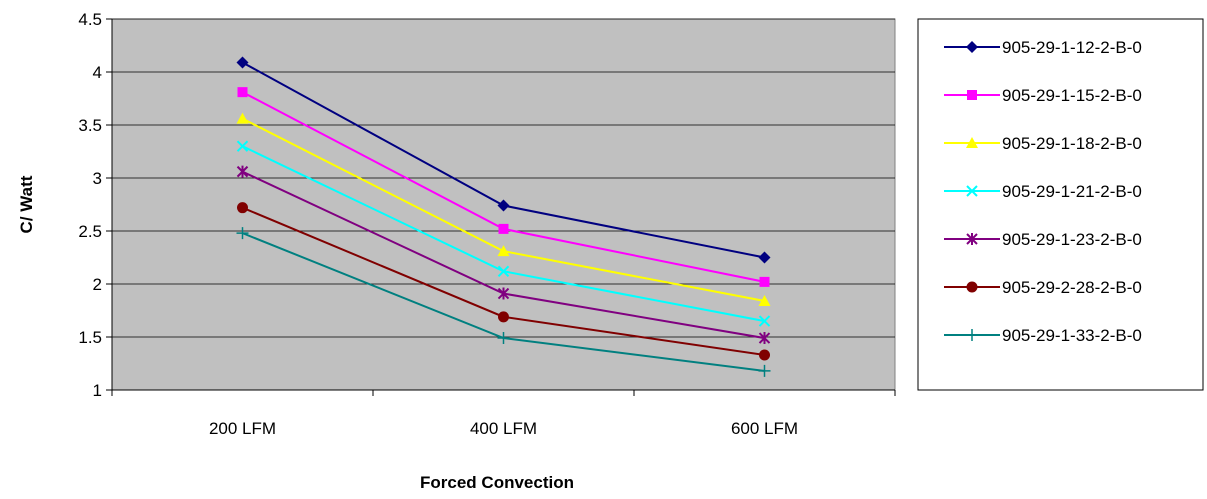 The height and width of the screenshot is (499, 1207). What do you see at coordinates (503, 414) in the screenshot?
I see `x-axis-ticks: 200 LFM 400 LFM 600 LFM` at bounding box center [503, 414].